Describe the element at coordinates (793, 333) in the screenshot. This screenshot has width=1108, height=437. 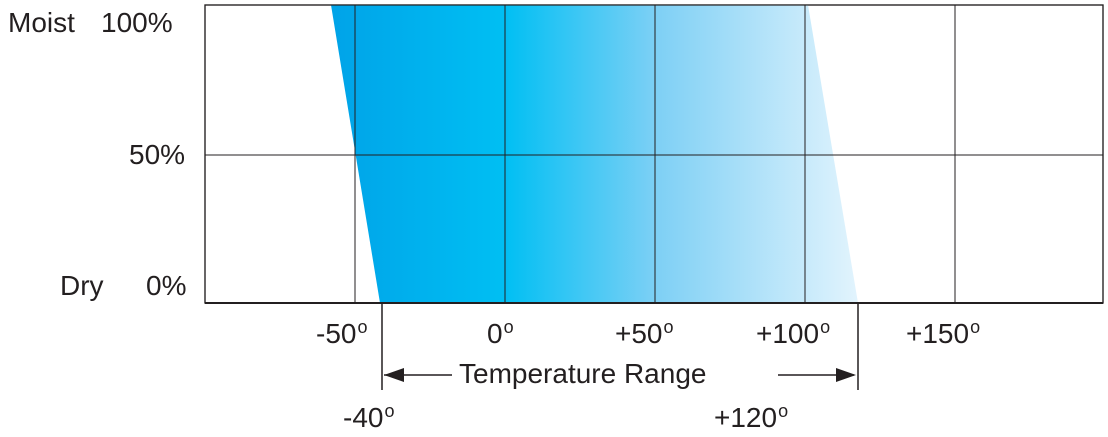
I see `x-tick-plus100: +100o` at that location.